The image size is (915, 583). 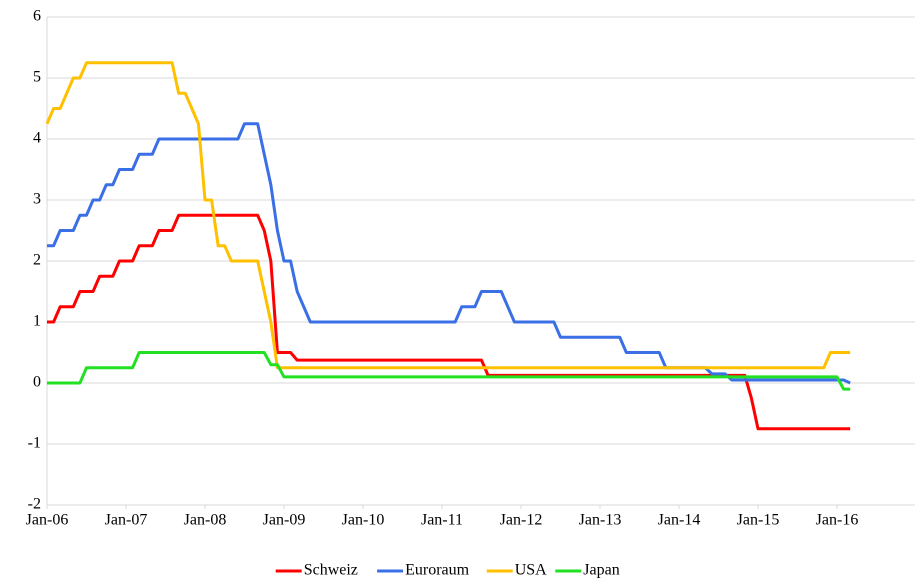 What do you see at coordinates (601, 570) in the screenshot?
I see `legend-label: Japan` at bounding box center [601, 570].